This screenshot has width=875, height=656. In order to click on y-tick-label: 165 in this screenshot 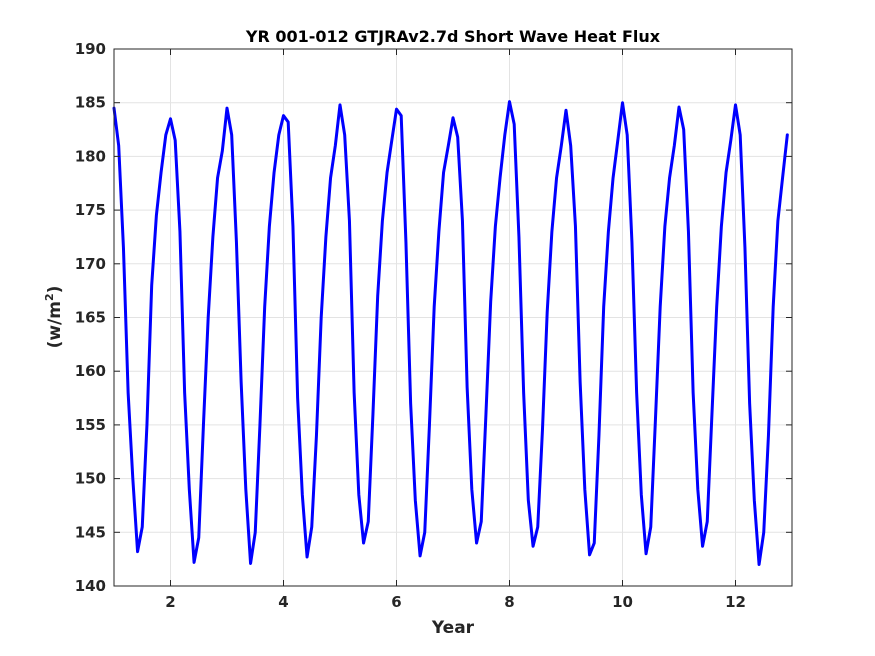, I will do `click(90, 318)`.